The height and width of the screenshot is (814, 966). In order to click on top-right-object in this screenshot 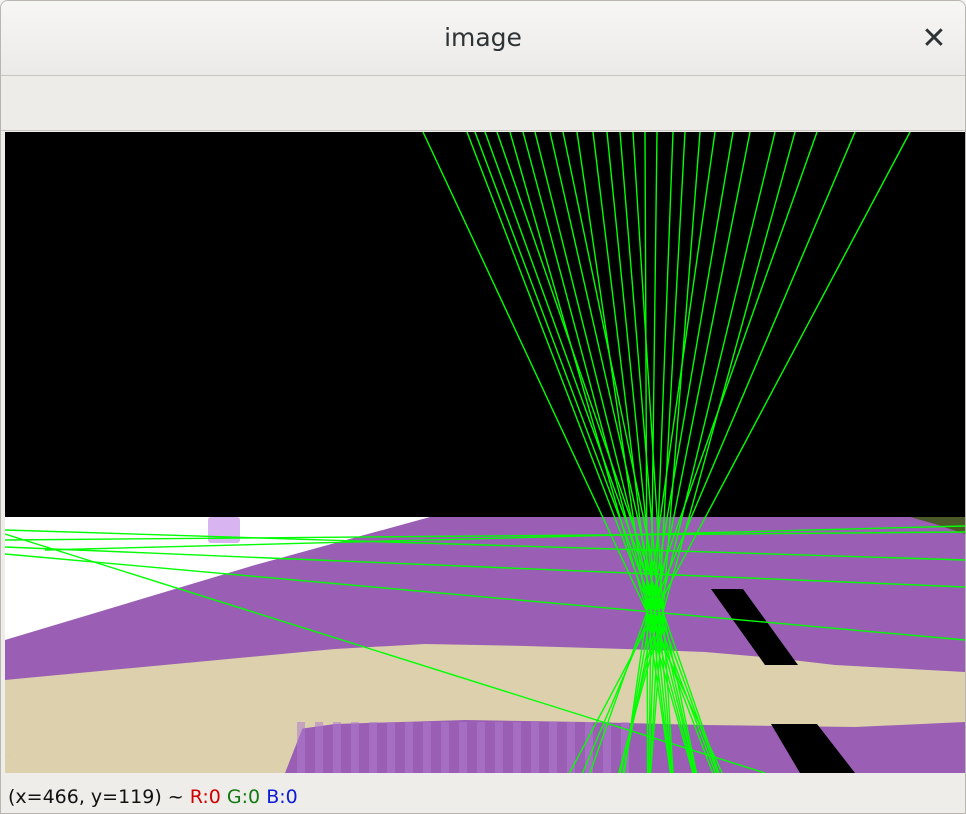, I will do `click(937, 525)`.